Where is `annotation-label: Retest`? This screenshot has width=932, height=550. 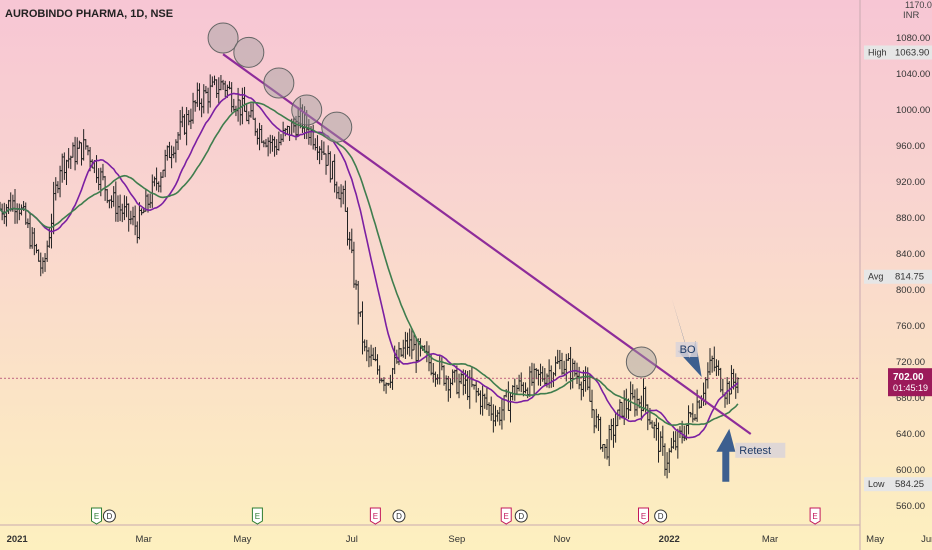
annotation-label: Retest is located at coordinates (755, 451).